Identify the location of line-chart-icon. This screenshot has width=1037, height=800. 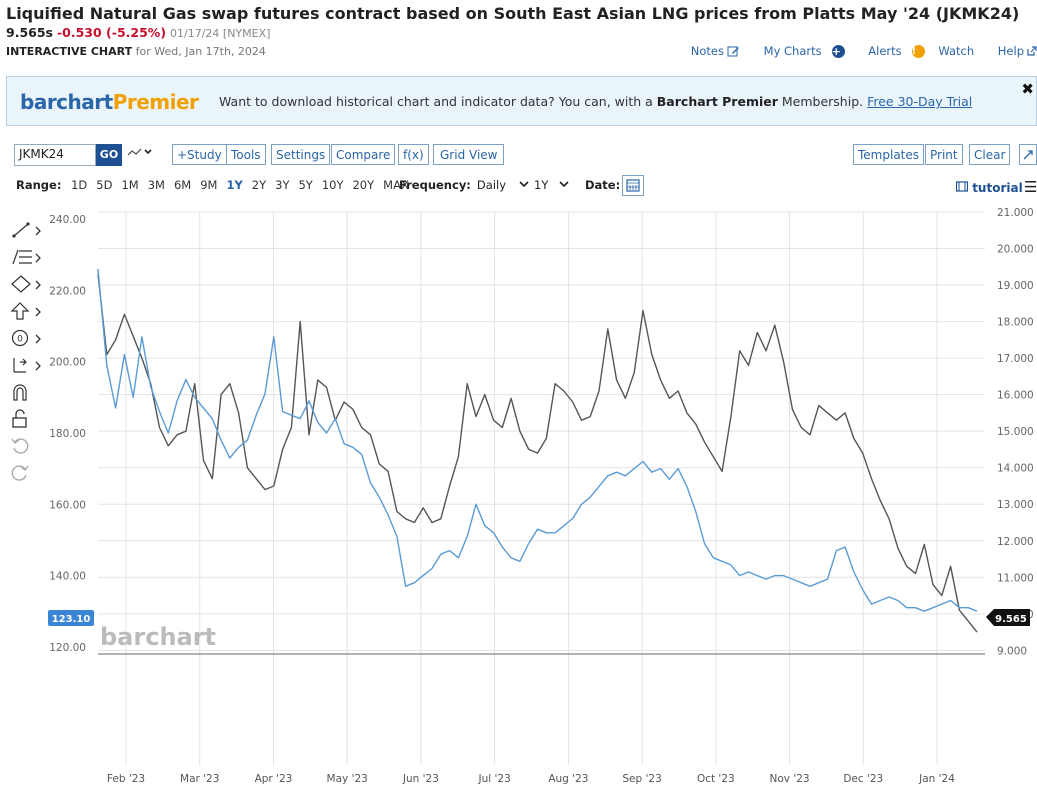
(139, 152).